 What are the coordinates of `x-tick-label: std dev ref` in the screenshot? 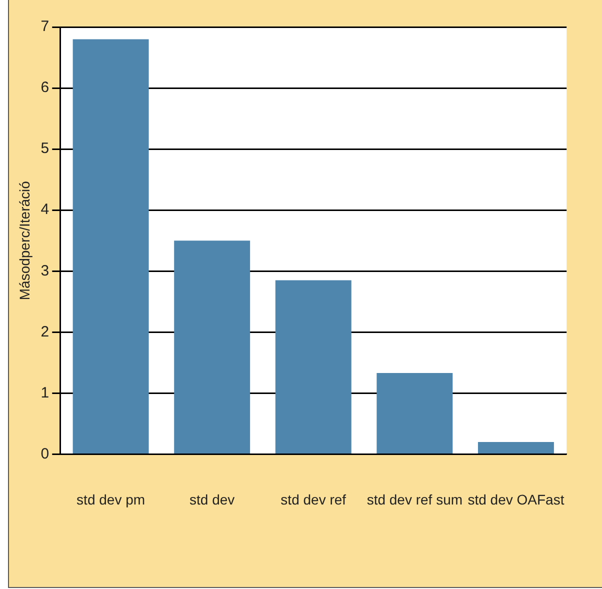 It's located at (313, 499).